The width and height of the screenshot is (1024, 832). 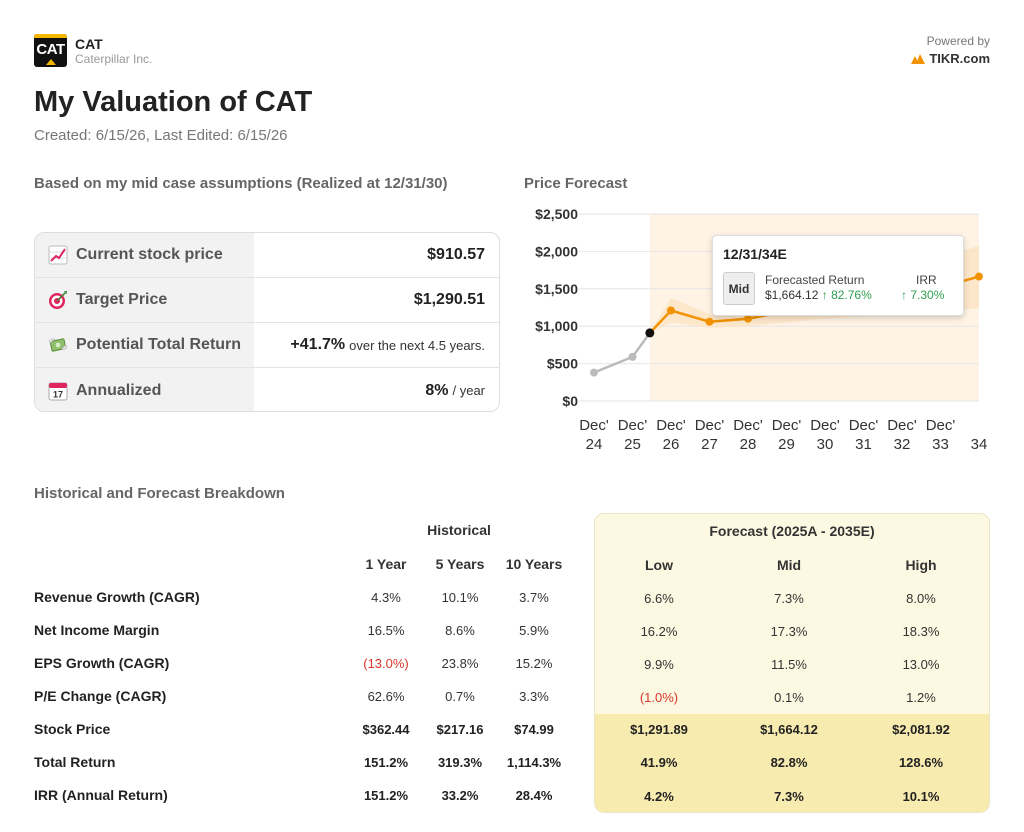 What do you see at coordinates (921, 664) in the screenshot?
I see `forecast-cell: 13.0%` at bounding box center [921, 664].